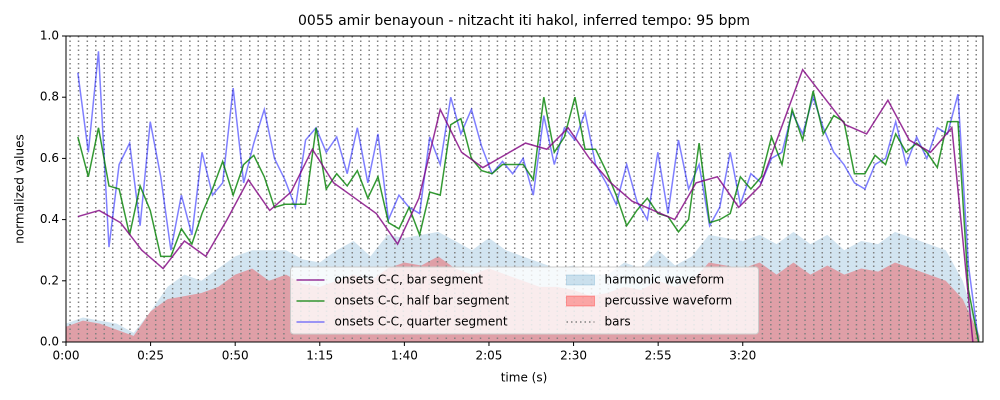  What do you see at coordinates (49, 158) in the screenshot?
I see `y-tick-label: 0.6` at bounding box center [49, 158].